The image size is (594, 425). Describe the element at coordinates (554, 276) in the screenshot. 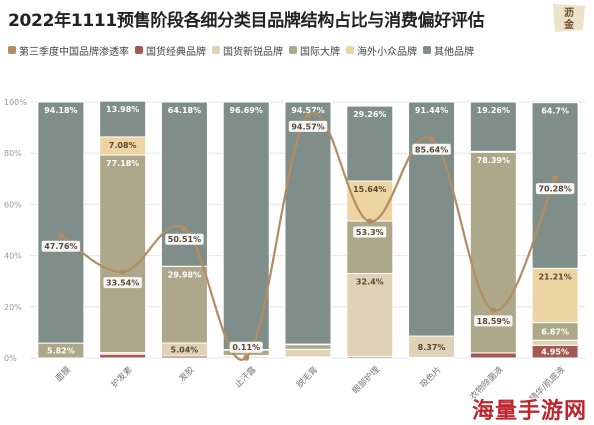

I see `bar-value-label: 21.21%` at that location.